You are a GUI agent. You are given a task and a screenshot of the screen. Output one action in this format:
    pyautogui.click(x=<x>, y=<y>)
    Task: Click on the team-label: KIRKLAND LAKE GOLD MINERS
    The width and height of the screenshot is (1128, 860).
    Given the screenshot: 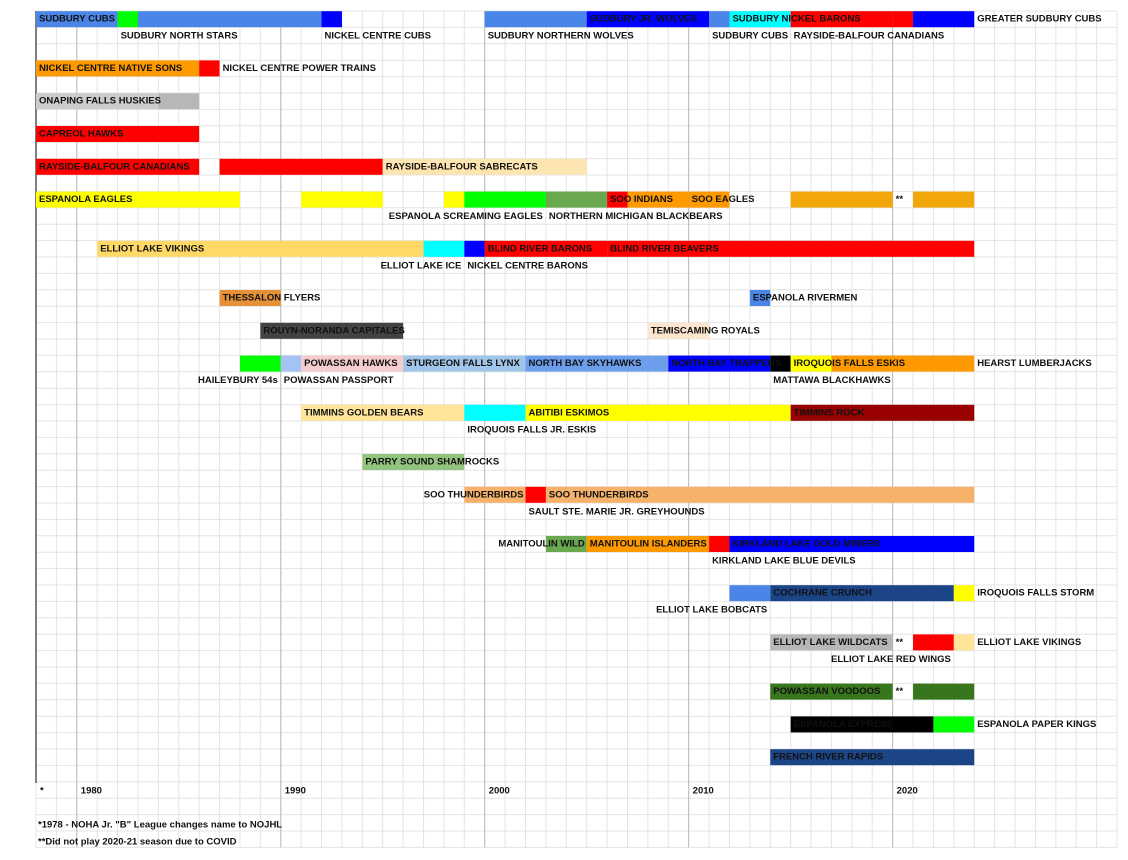 What is the action you would take?
    pyautogui.click(x=806, y=544)
    